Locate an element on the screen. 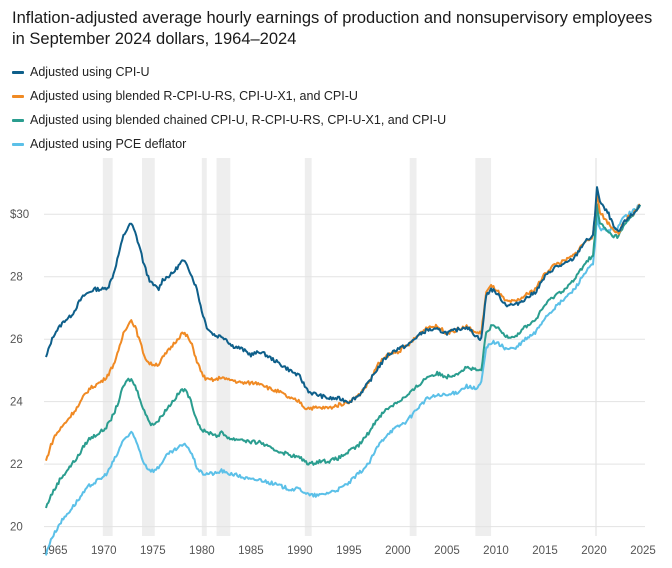 The height and width of the screenshot is (568, 672). x-tick-label-9: 2010 is located at coordinates (496, 551).